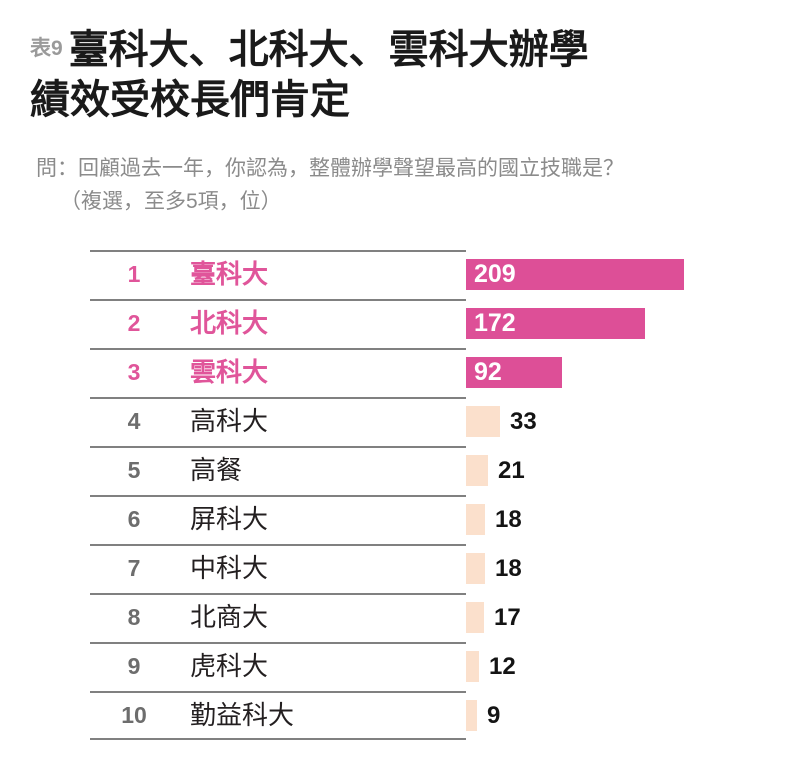 The image size is (792, 783). I want to click on rank-number: 10, so click(134, 715).